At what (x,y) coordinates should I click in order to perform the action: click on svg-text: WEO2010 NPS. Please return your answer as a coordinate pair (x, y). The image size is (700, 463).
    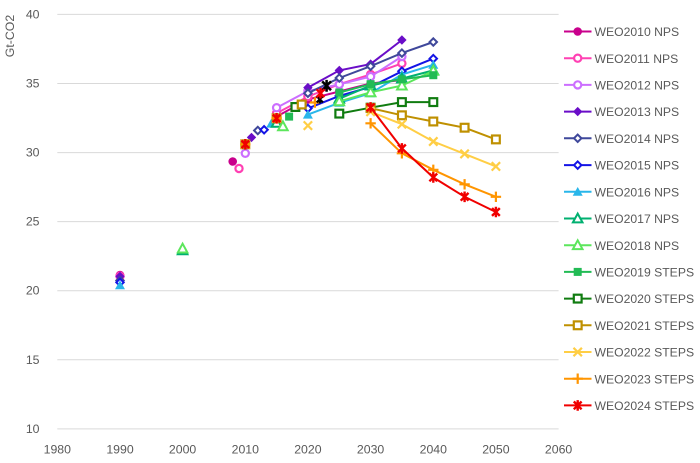
    Looking at the image, I should click on (637, 32).